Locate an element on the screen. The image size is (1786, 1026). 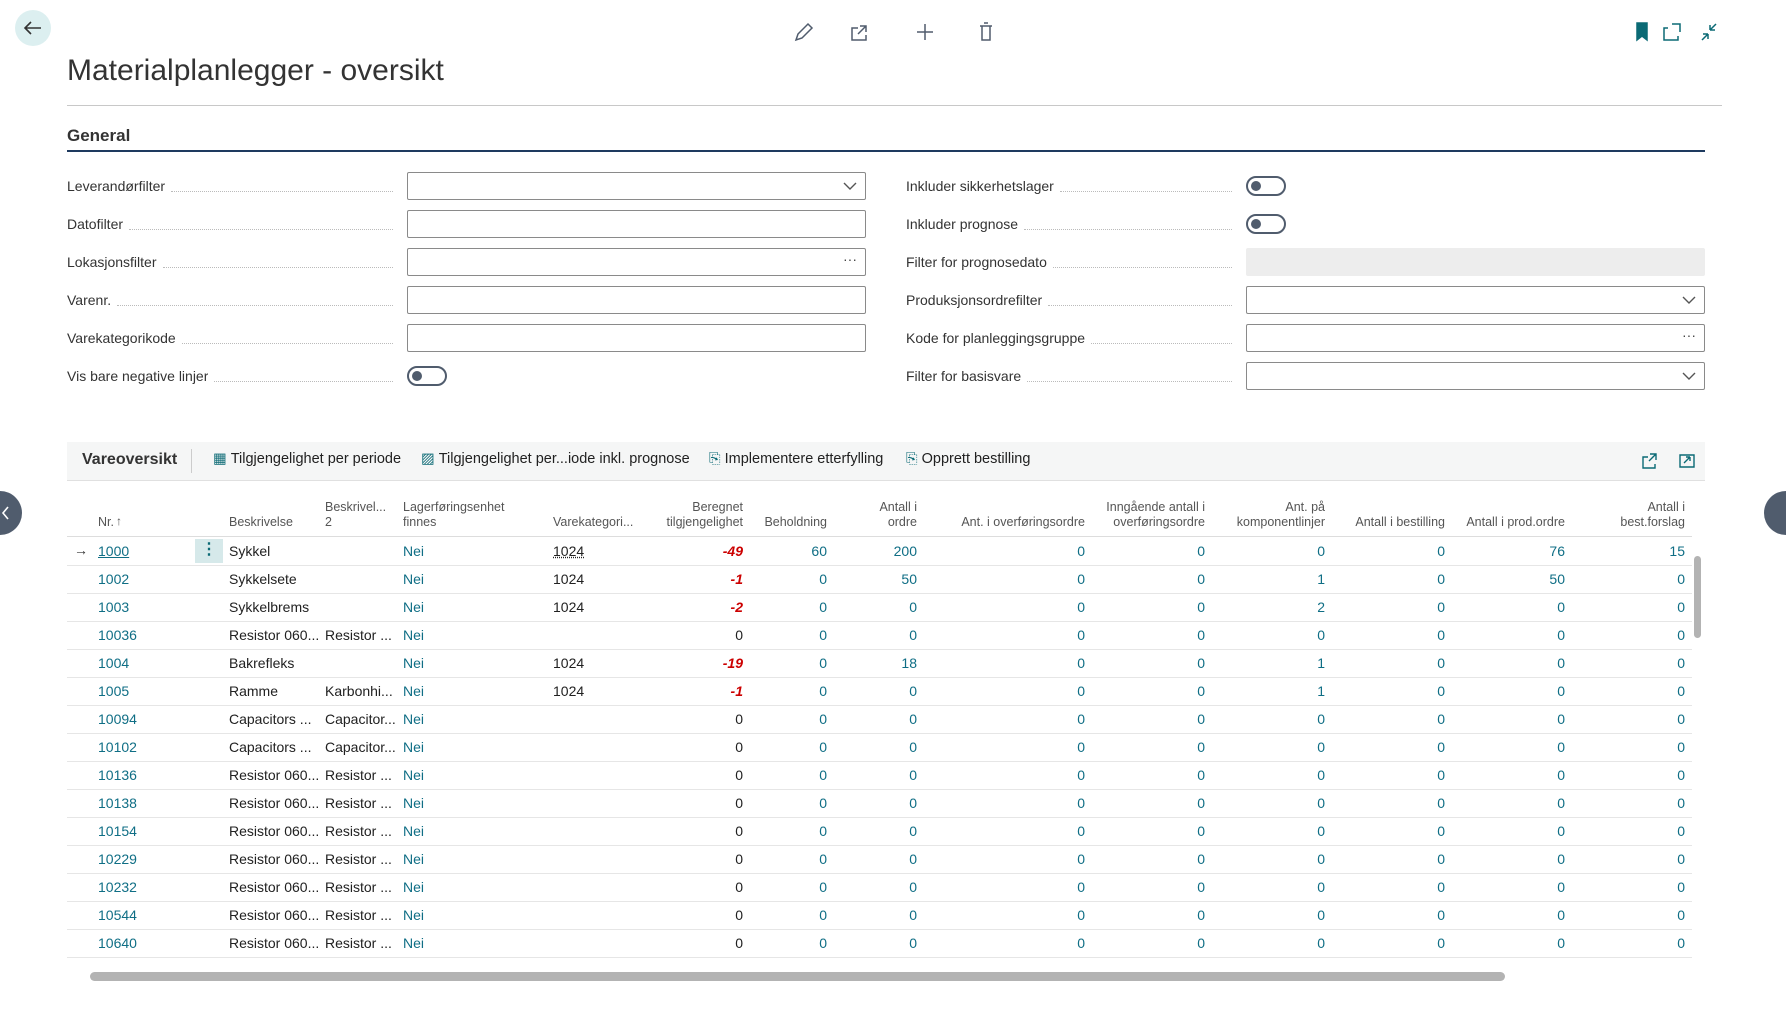
column-header: Inngående antall i overføringsordre is located at coordinates (1147, 514).